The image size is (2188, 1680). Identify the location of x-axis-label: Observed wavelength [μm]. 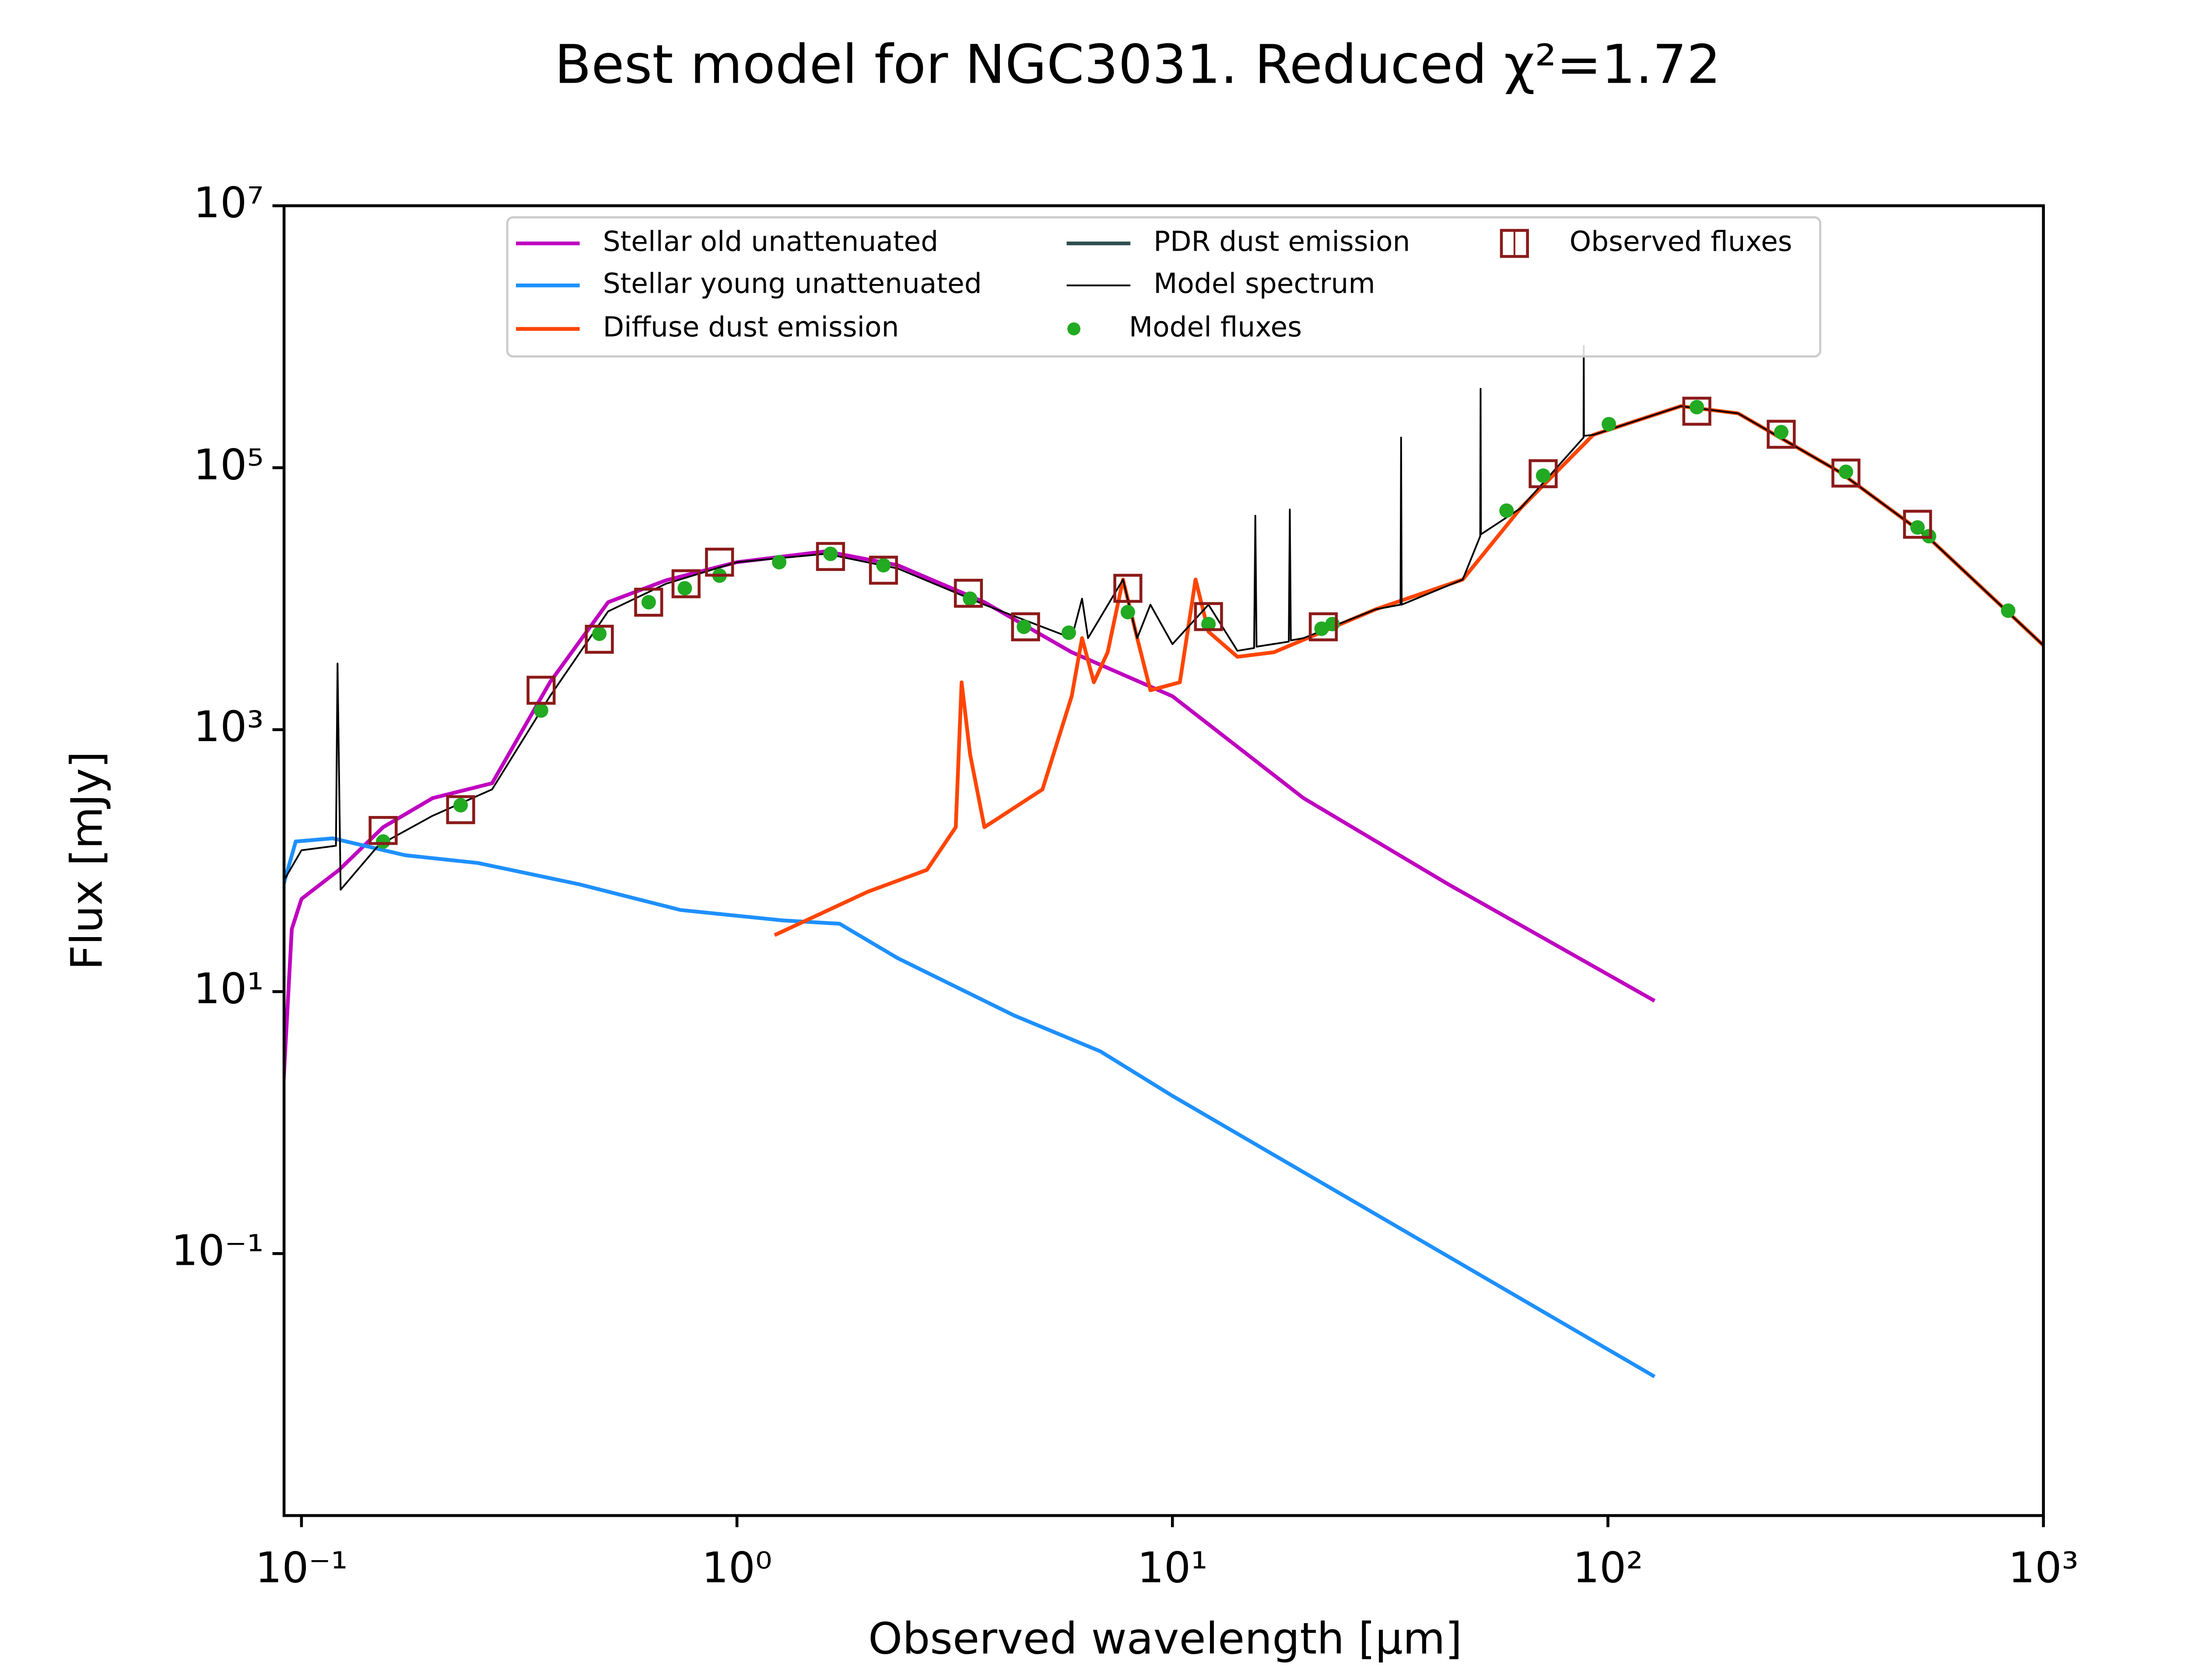
(1165, 1639).